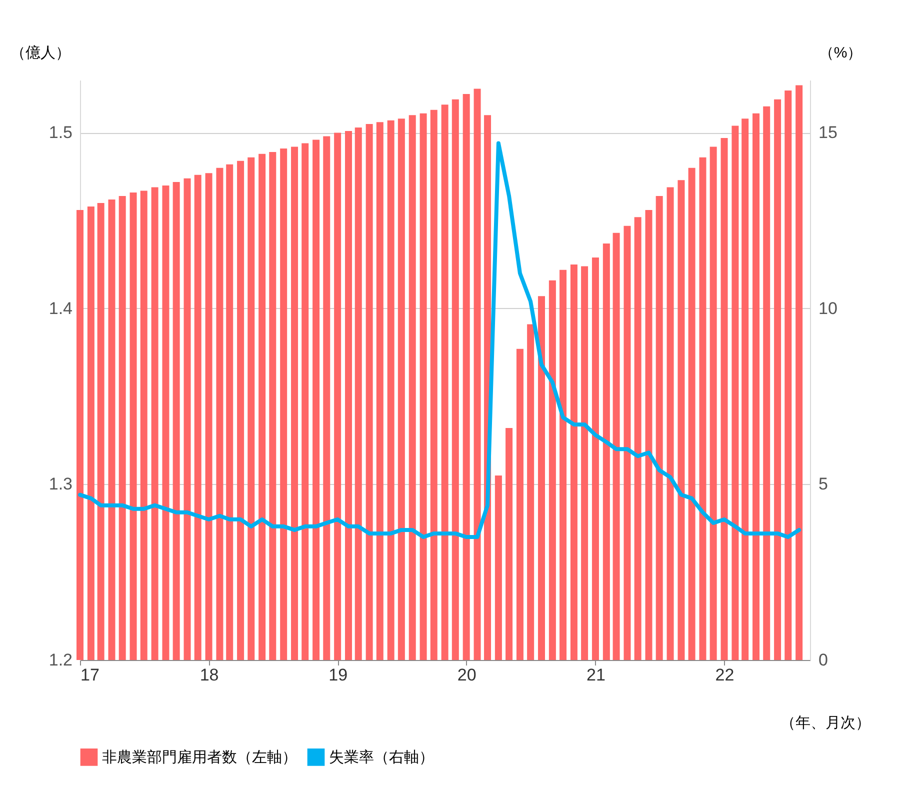 The height and width of the screenshot is (791, 908). Describe the element at coordinates (40, 53) in the screenshot. I see `y-axis-title: （億人）` at that location.